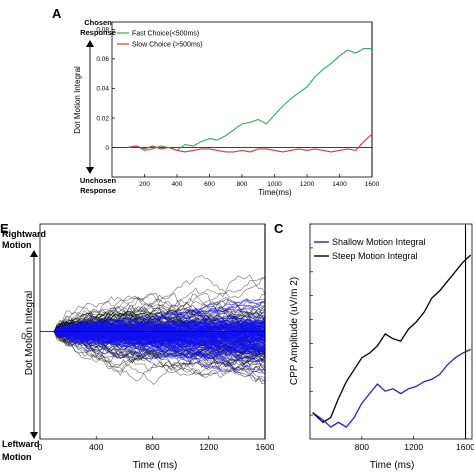 The width and height of the screenshot is (474, 474). I want to click on panel-c-x-axis: 800 1200 1600, so click(414, 444).